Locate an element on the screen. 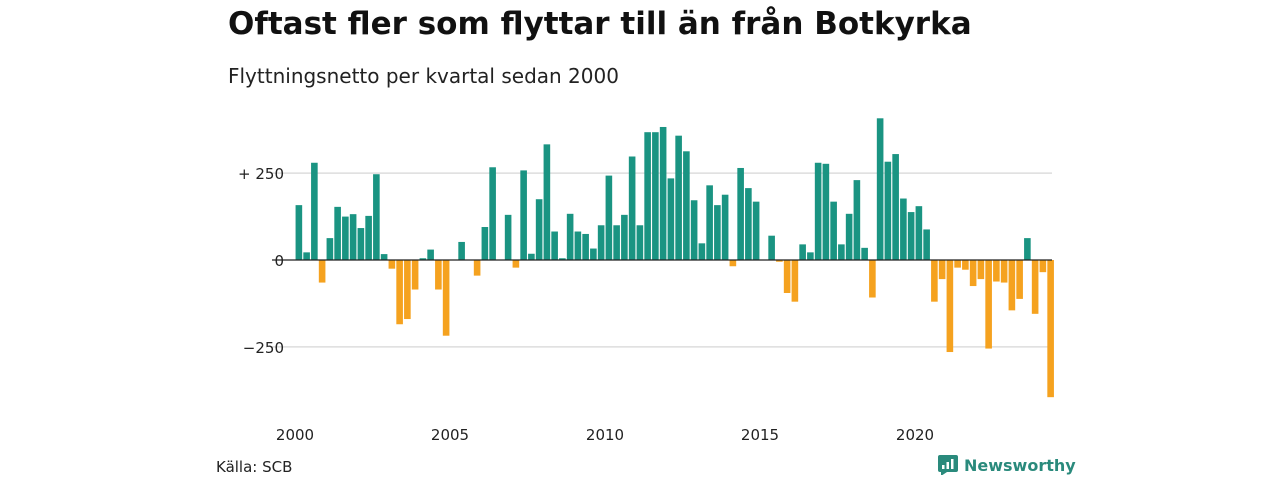 Image resolution: width=1280 pixels, height=480 pixels. brand-name: Newsworthy is located at coordinates (1020, 465).